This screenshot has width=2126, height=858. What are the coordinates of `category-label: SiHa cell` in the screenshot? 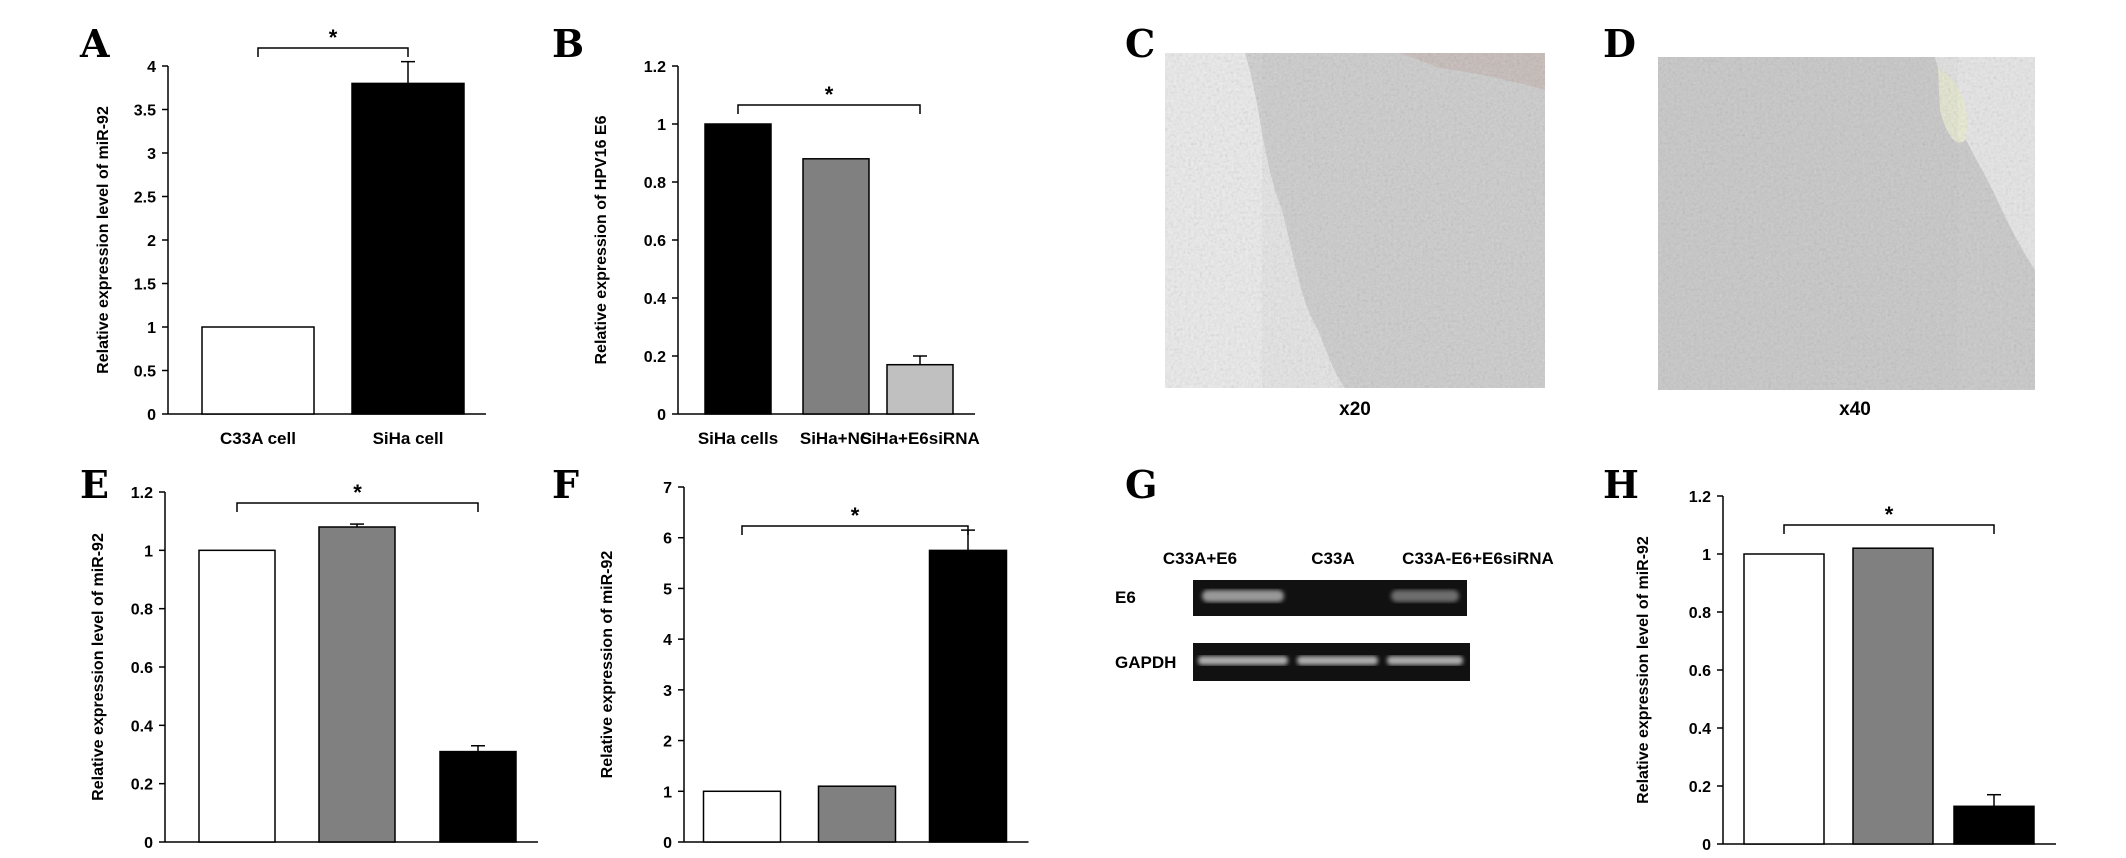 It's located at (408, 438).